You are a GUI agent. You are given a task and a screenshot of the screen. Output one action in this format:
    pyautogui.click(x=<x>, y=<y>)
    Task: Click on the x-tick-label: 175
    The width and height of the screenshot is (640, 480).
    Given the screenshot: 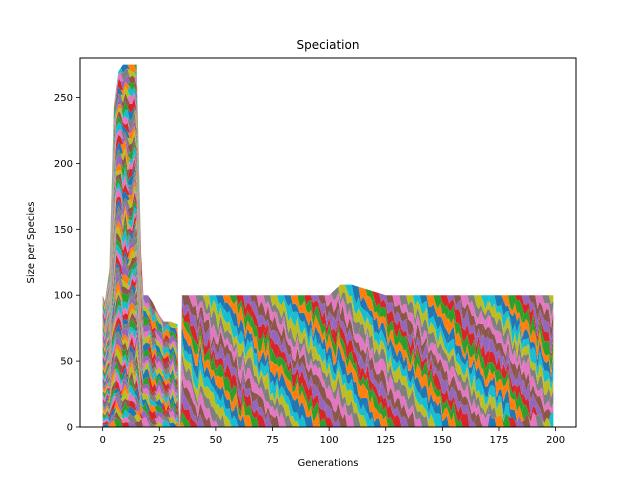 What is the action you would take?
    pyautogui.click(x=498, y=440)
    